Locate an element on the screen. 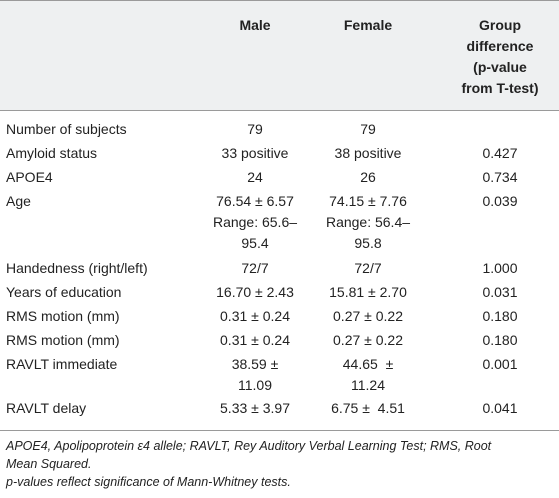 This screenshot has height=498, width=559. header-rule is located at coordinates (279, 110).